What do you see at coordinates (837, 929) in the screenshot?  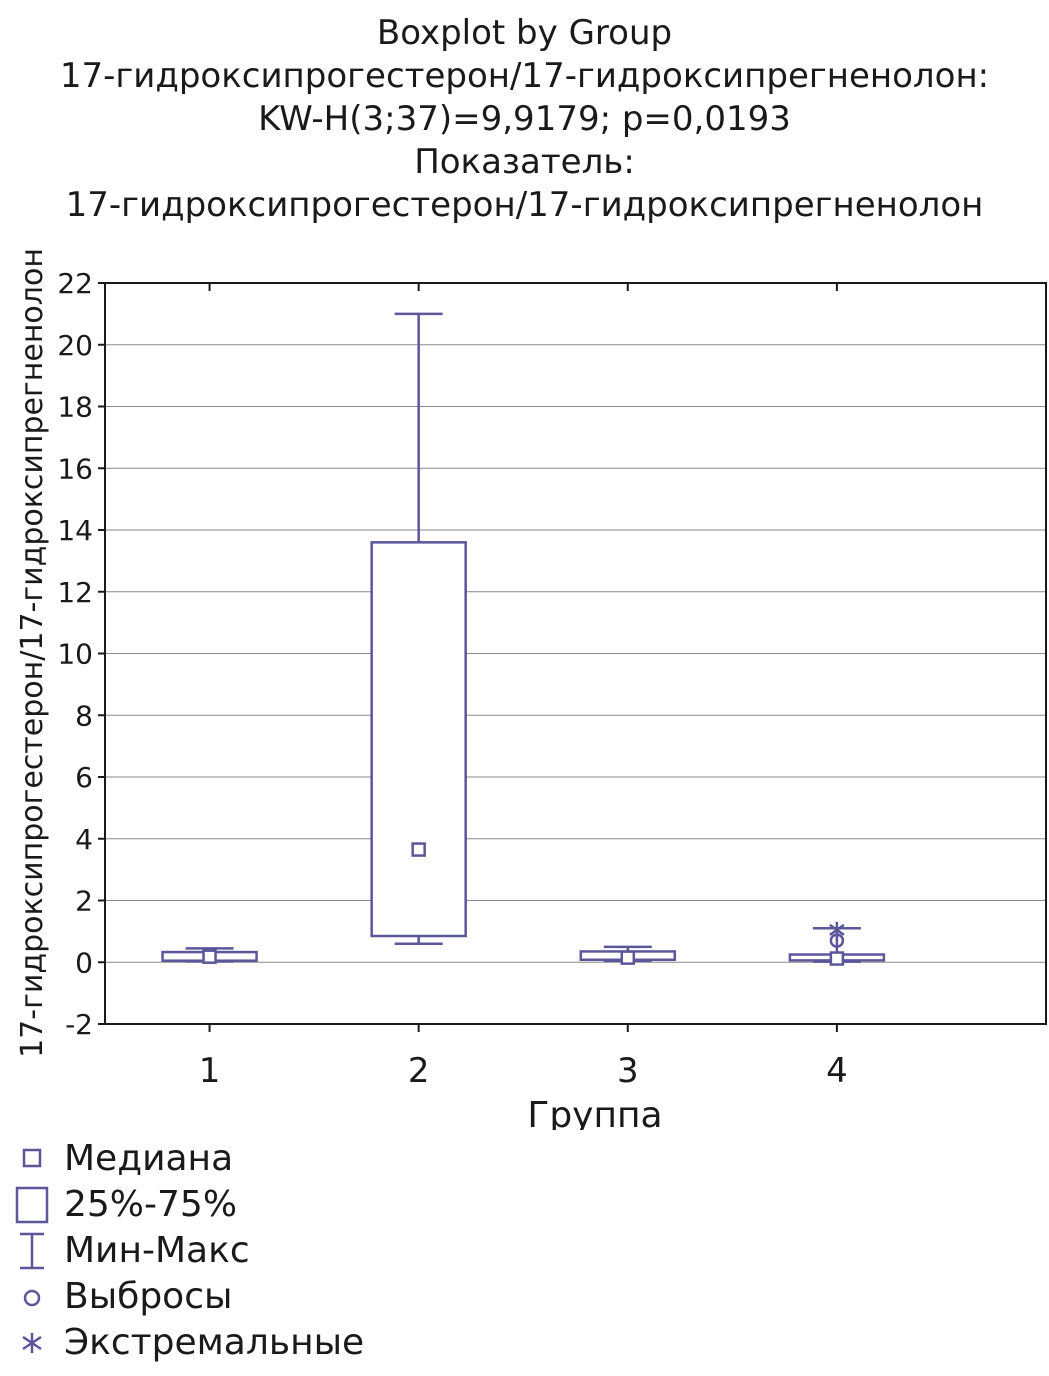 I see `extreme-marker` at bounding box center [837, 929].